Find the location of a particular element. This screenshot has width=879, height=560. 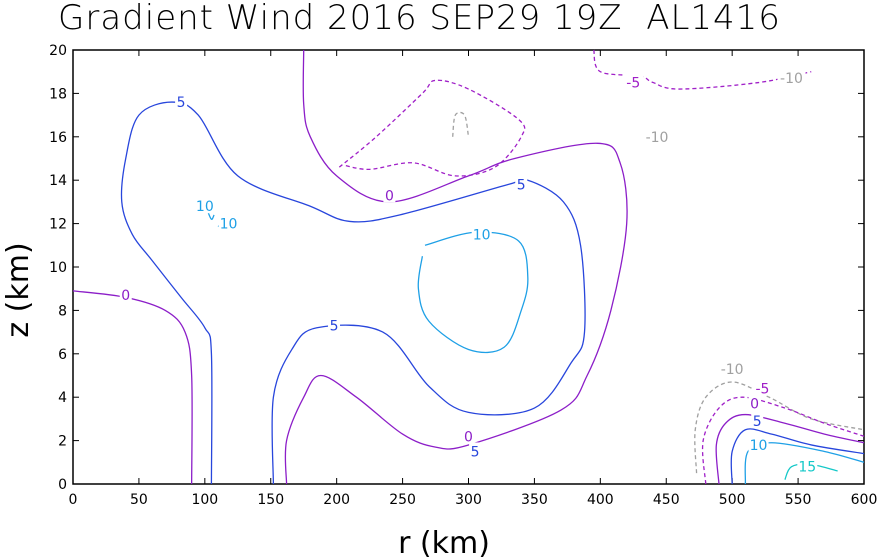

chart-title: Gradient Wind 2016 SEP29 19Z AL1416 is located at coordinates (419, 19).